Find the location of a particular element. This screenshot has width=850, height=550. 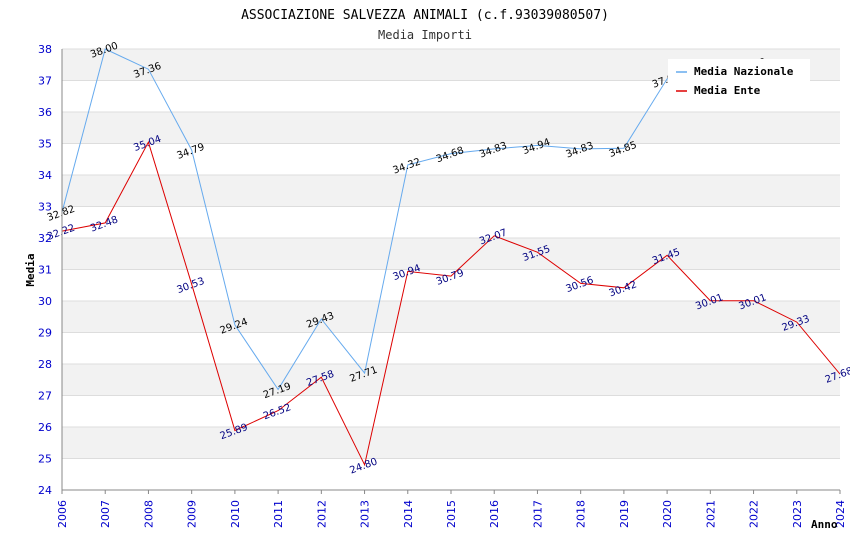

data-label-1-12: 30.56 is located at coordinates (579, 285).